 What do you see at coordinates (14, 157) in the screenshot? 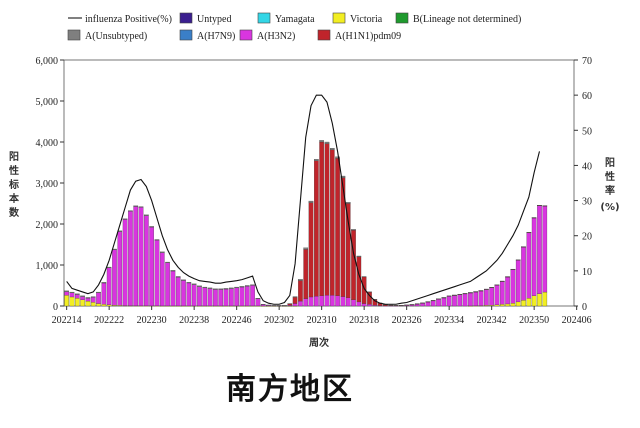
I see `y-left-axis-title-char: 阳` at bounding box center [14, 157].